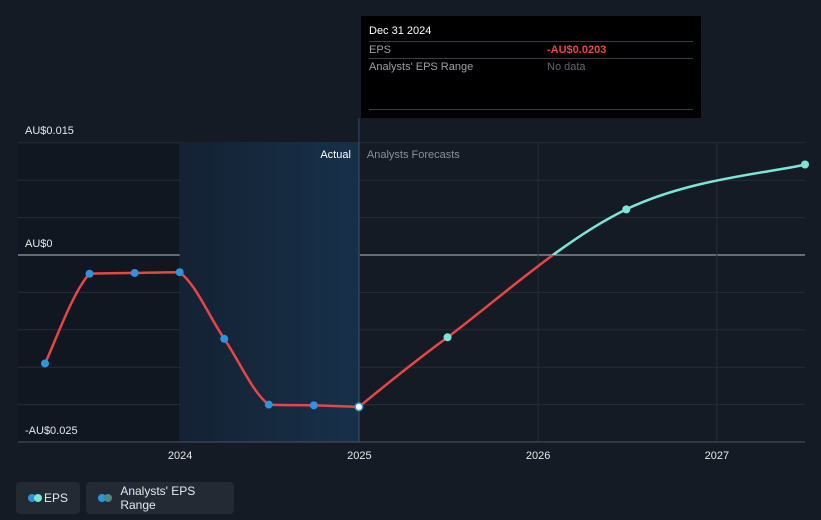  Describe the element at coordinates (180, 456) in the screenshot. I see `x-tick-label: 2024` at that location.